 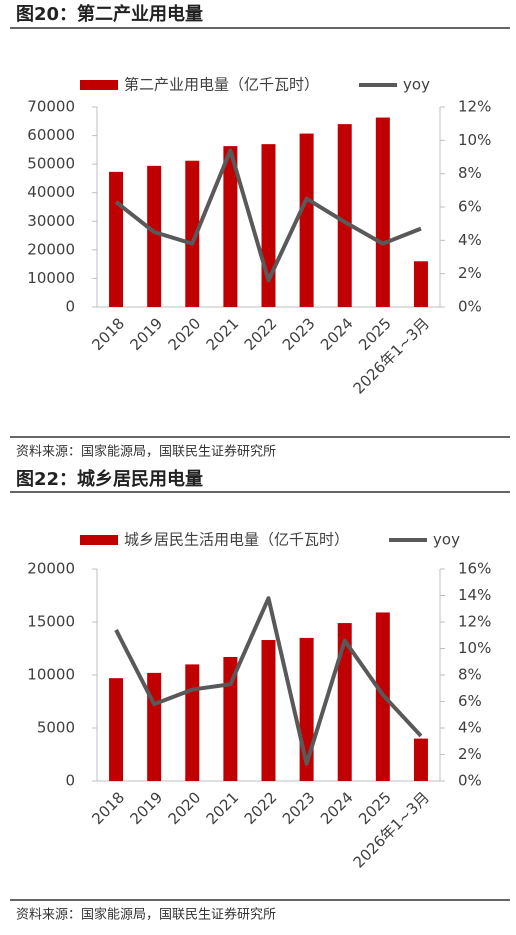 I want to click on legend-label: 城乡居民生活用电量（亿千瓦时）, so click(x=236, y=540).